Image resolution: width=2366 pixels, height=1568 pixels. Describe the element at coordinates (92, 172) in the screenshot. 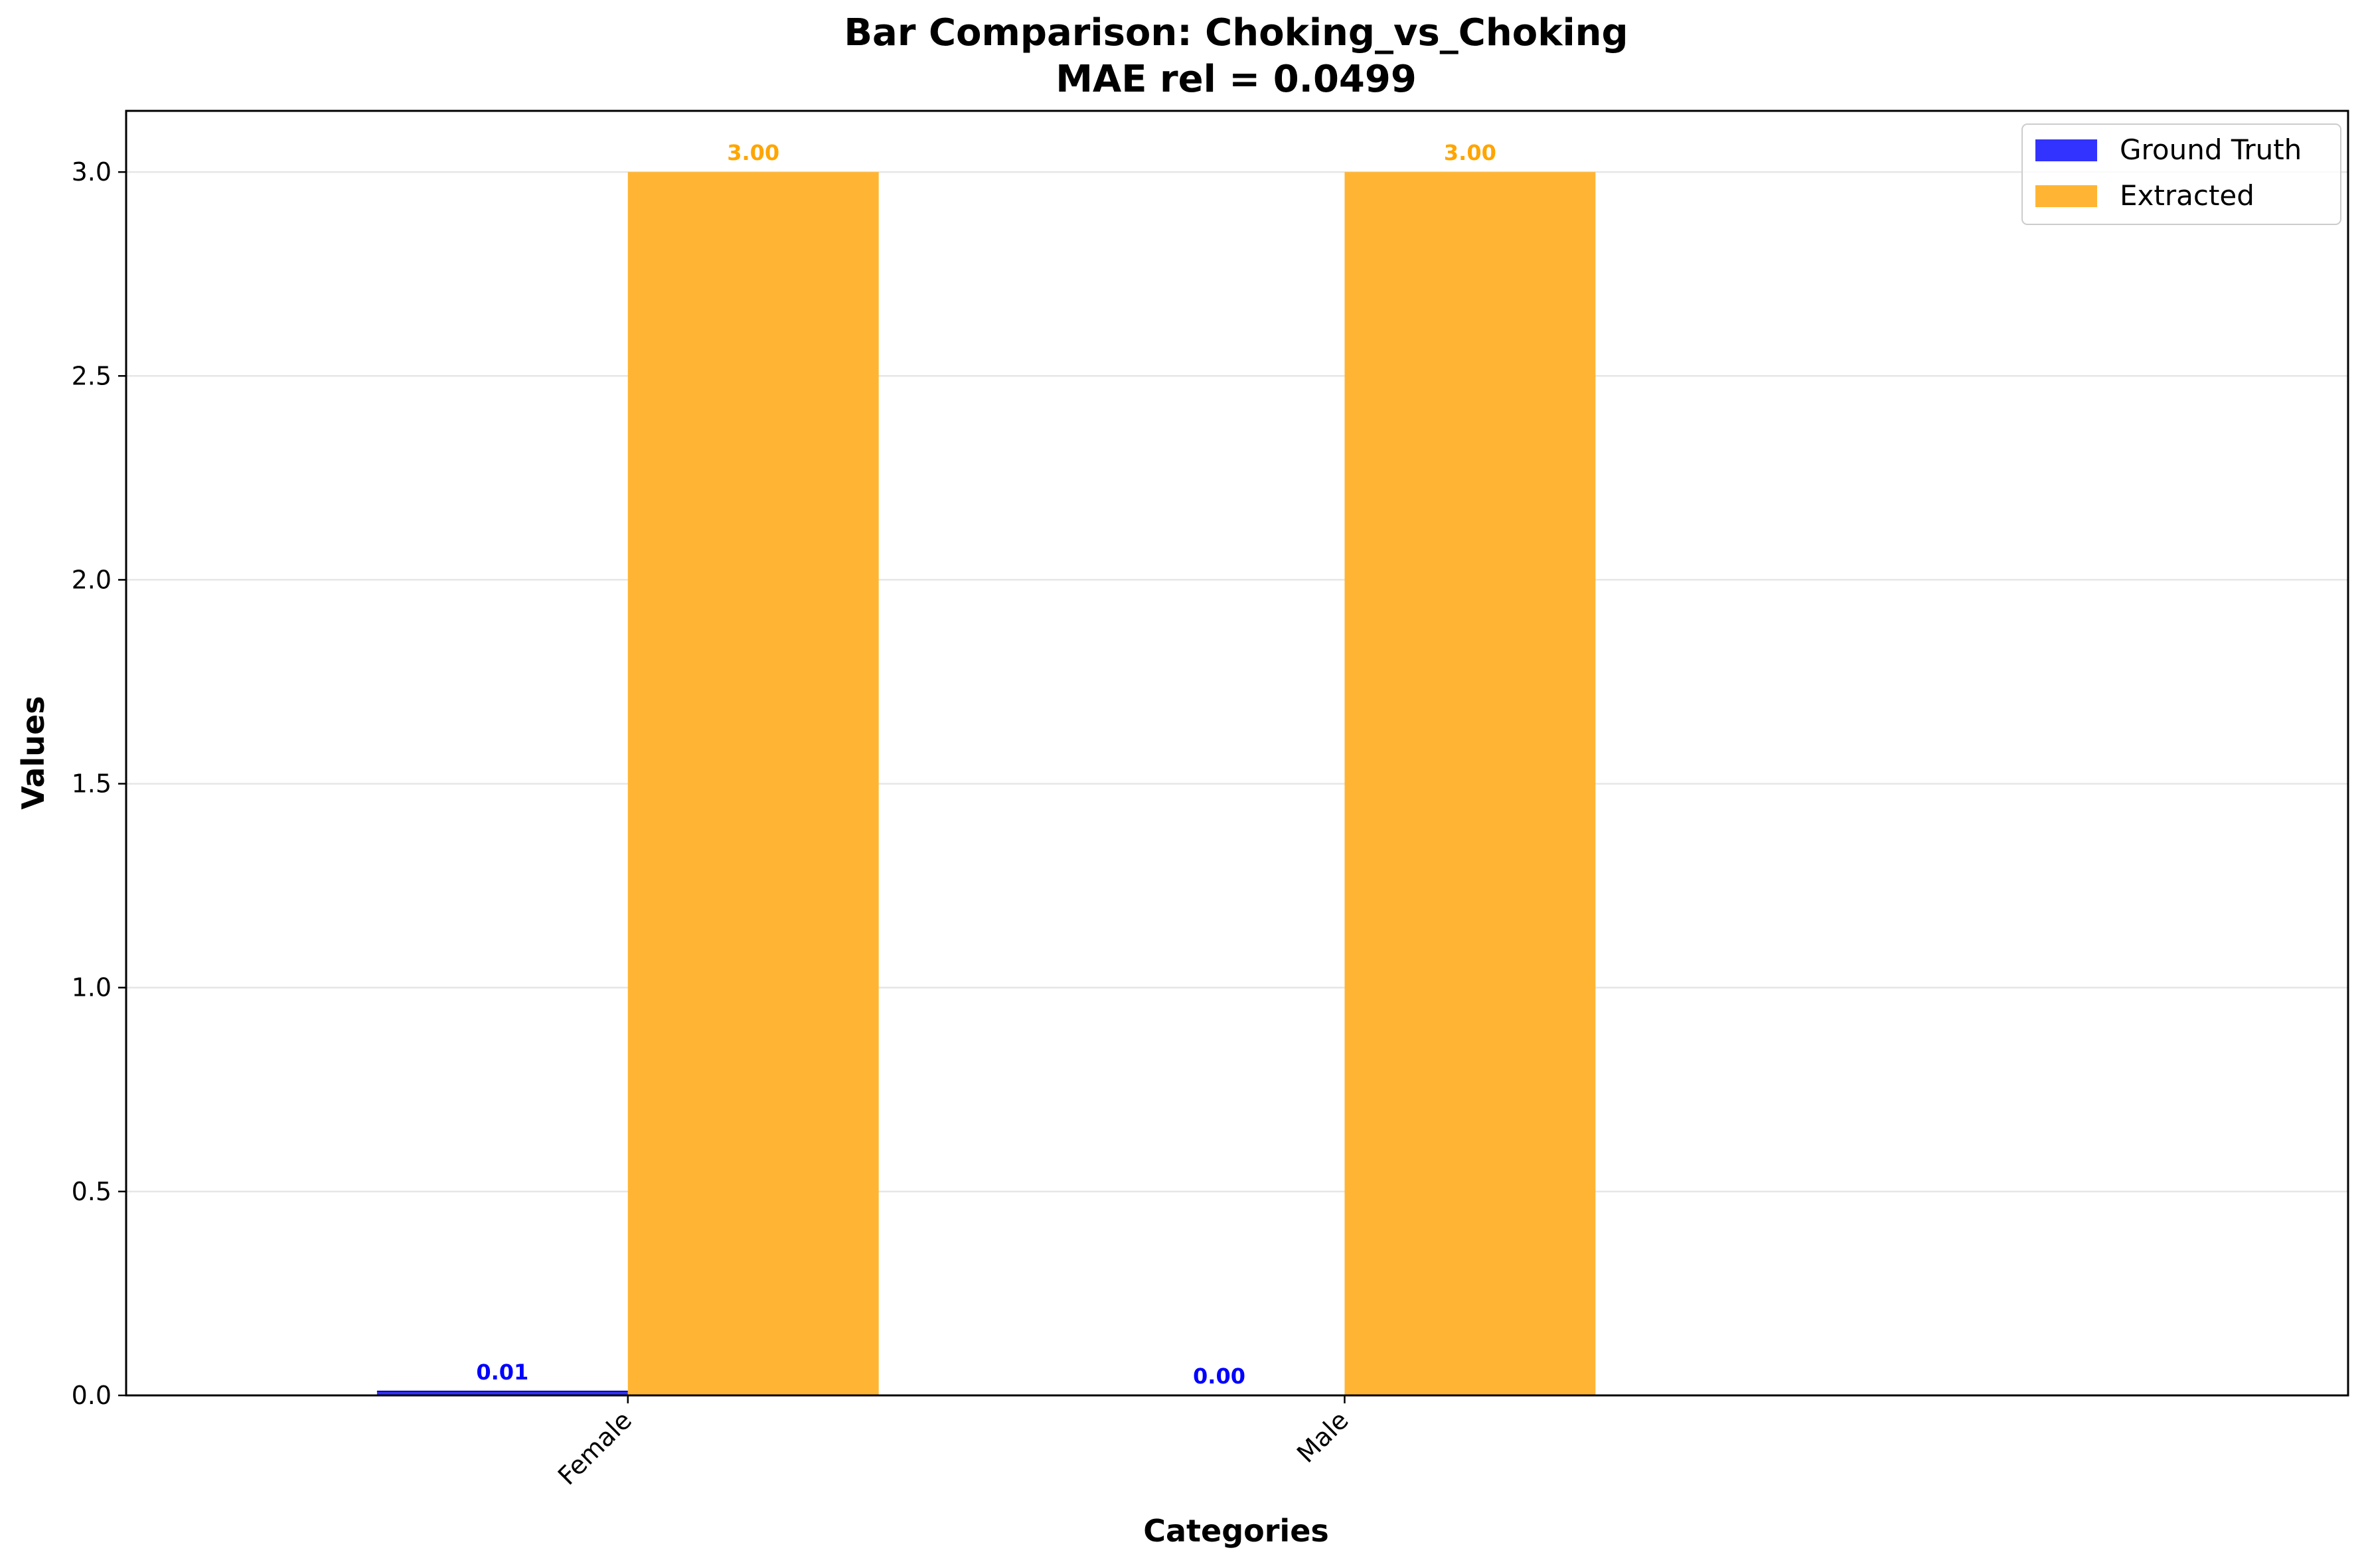

I see `y-tick-label: 3.0` at that location.